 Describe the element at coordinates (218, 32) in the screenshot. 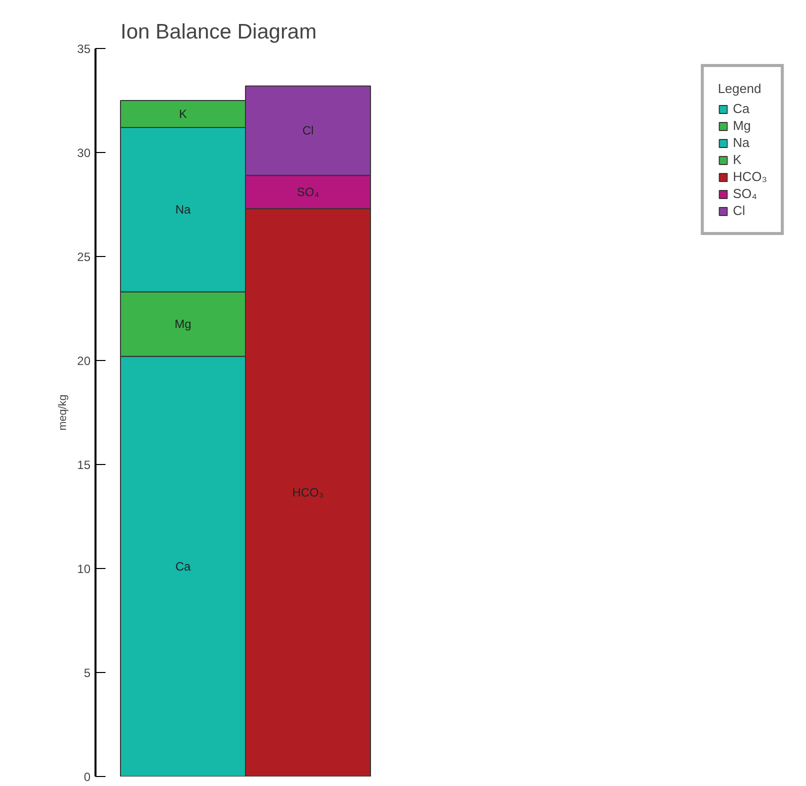

I see `chart-title: Ion Balance Diagram` at that location.